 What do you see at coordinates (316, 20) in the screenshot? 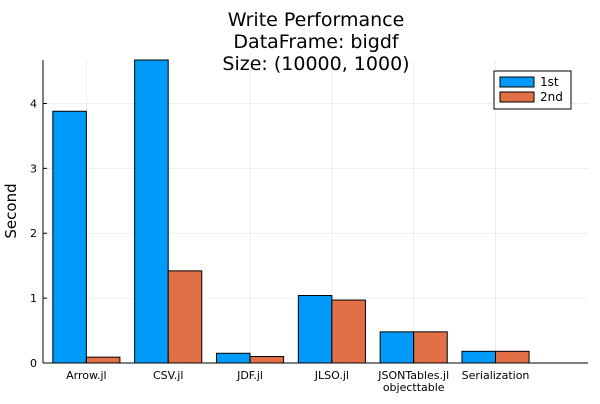
I see `chart-title-line-1: Write Performance` at bounding box center [316, 20].